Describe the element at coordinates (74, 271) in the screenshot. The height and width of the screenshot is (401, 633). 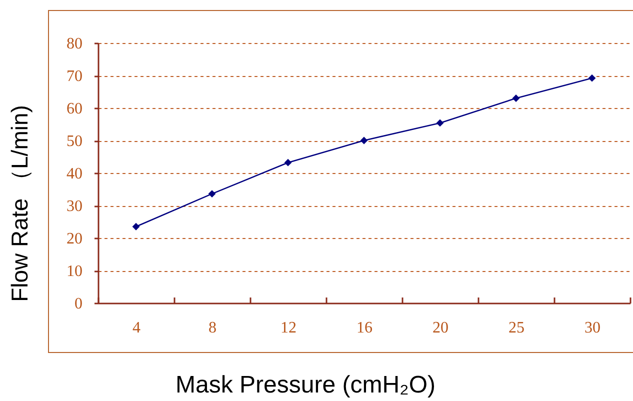
I see `y-tick-label: 10` at that location.